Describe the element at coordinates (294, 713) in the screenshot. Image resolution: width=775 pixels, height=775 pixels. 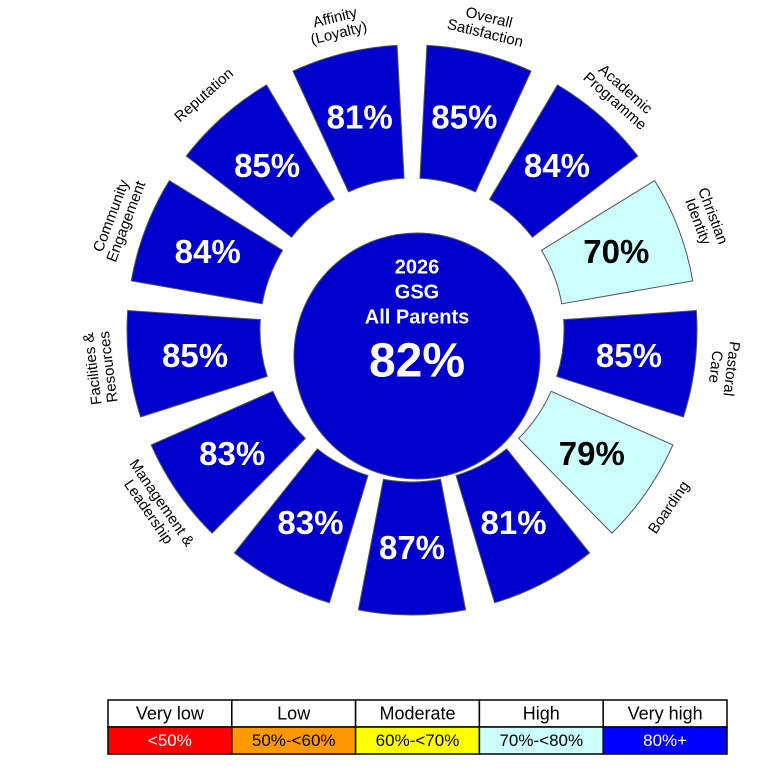
I see `legend-name: Low` at that location.